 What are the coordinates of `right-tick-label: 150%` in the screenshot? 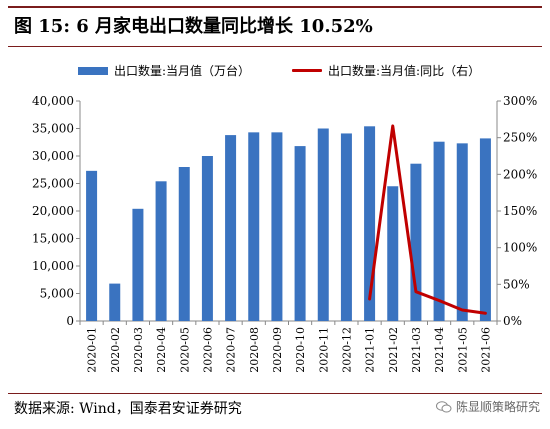 It's located at (520, 211).